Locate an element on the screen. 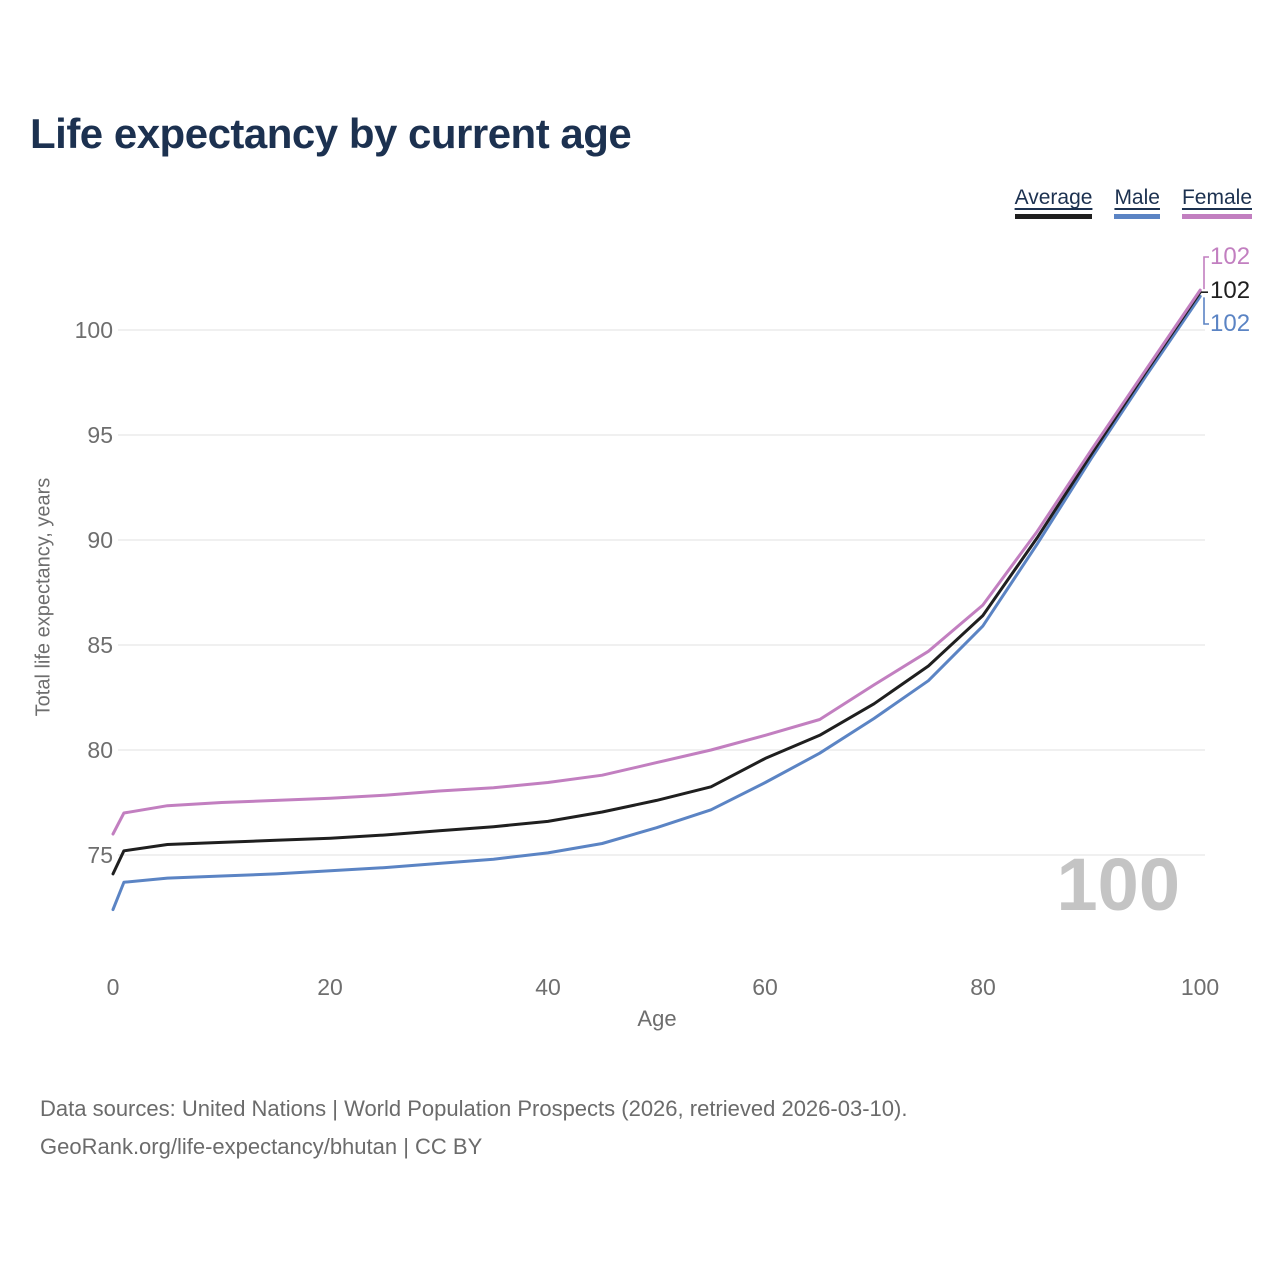  xtick-100: 100 is located at coordinates (1200, 987).